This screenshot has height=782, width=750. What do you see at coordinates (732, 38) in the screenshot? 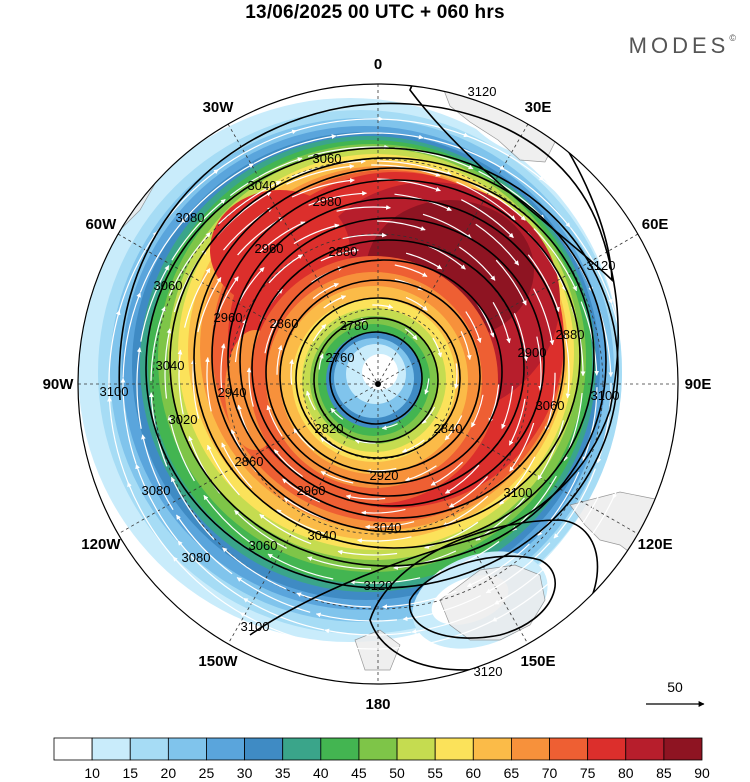
I see `brand-mark: ©` at bounding box center [732, 38].